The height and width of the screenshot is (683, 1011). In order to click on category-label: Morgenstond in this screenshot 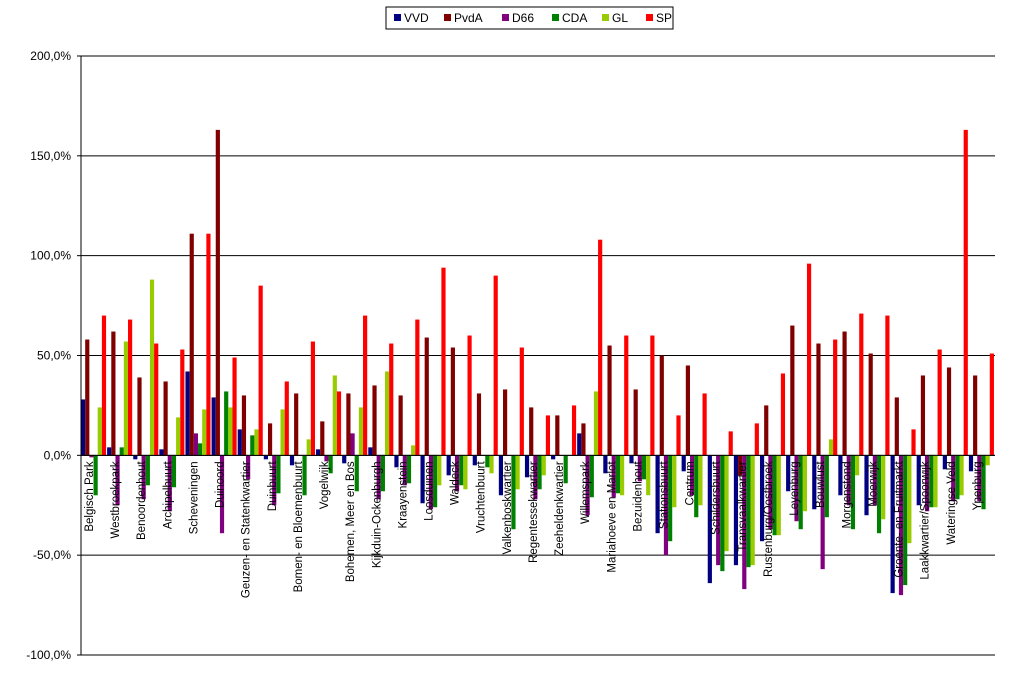, I will do `click(847, 494)`.